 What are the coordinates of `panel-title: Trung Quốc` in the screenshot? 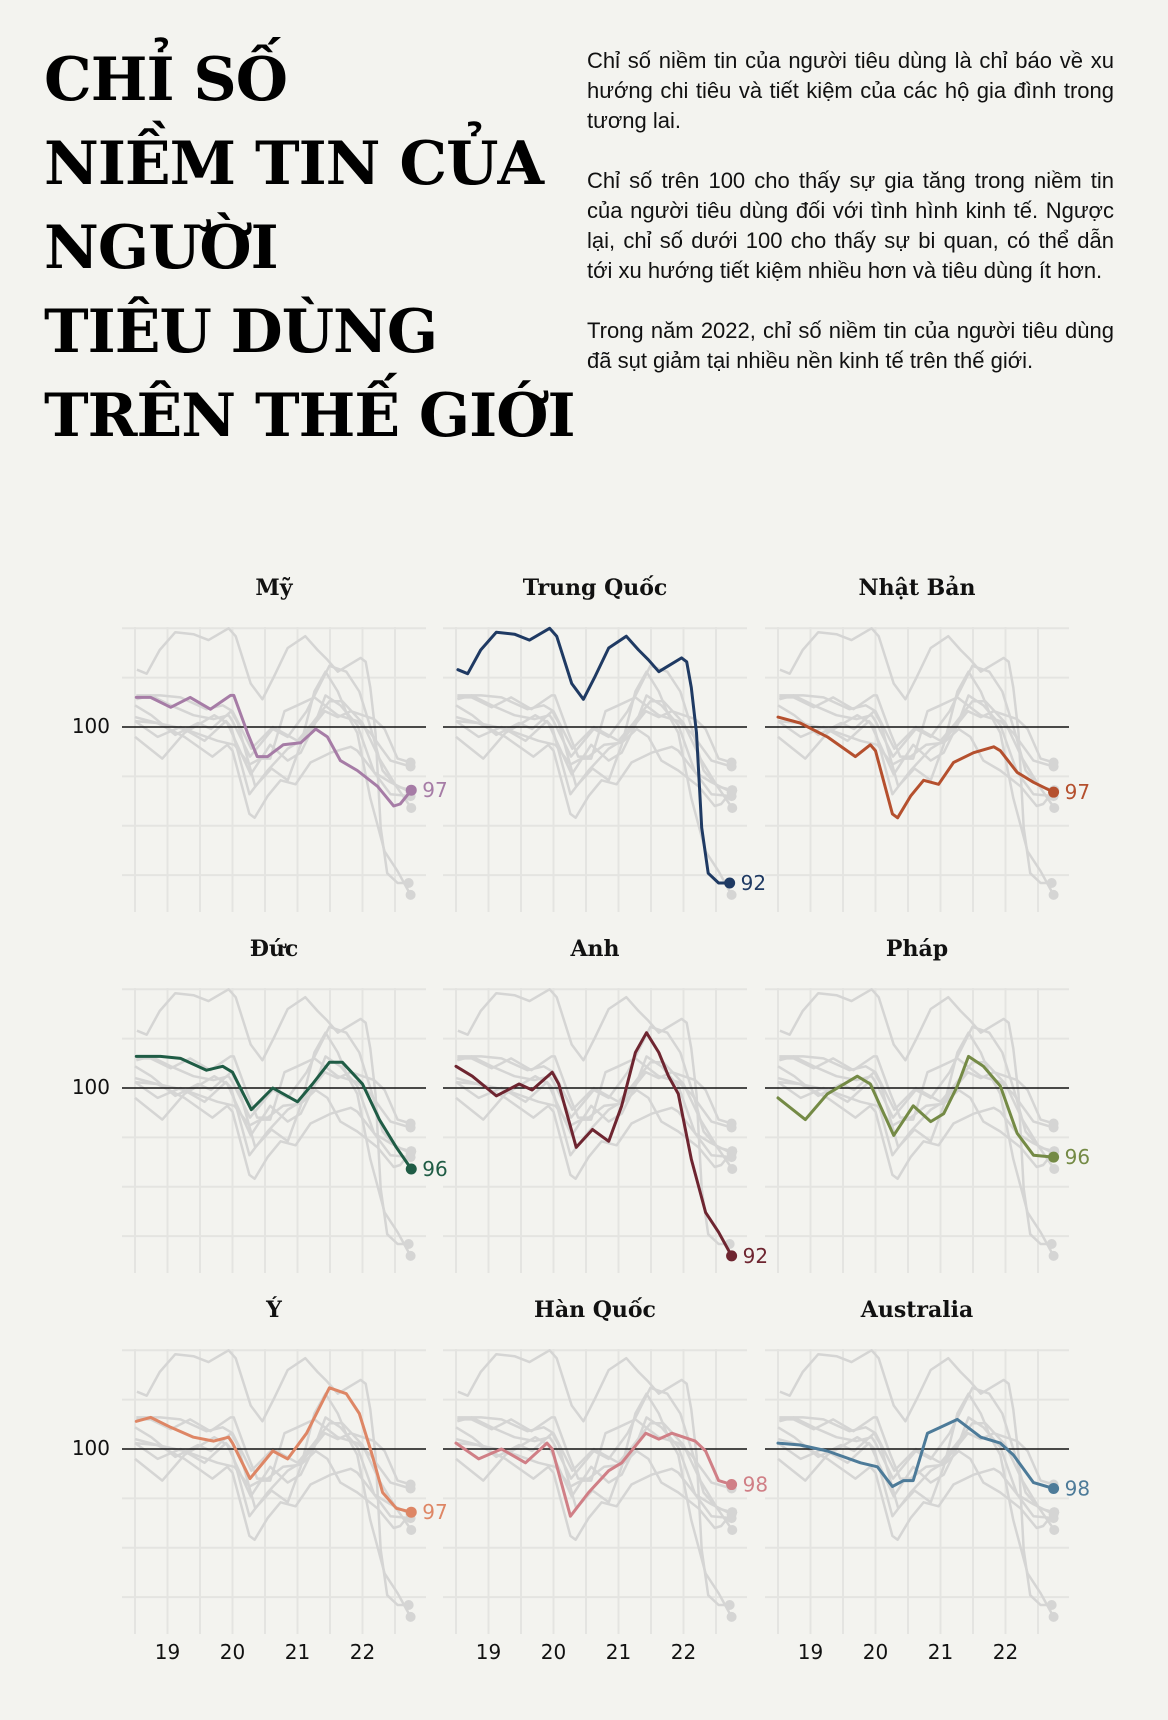 It's located at (595, 588).